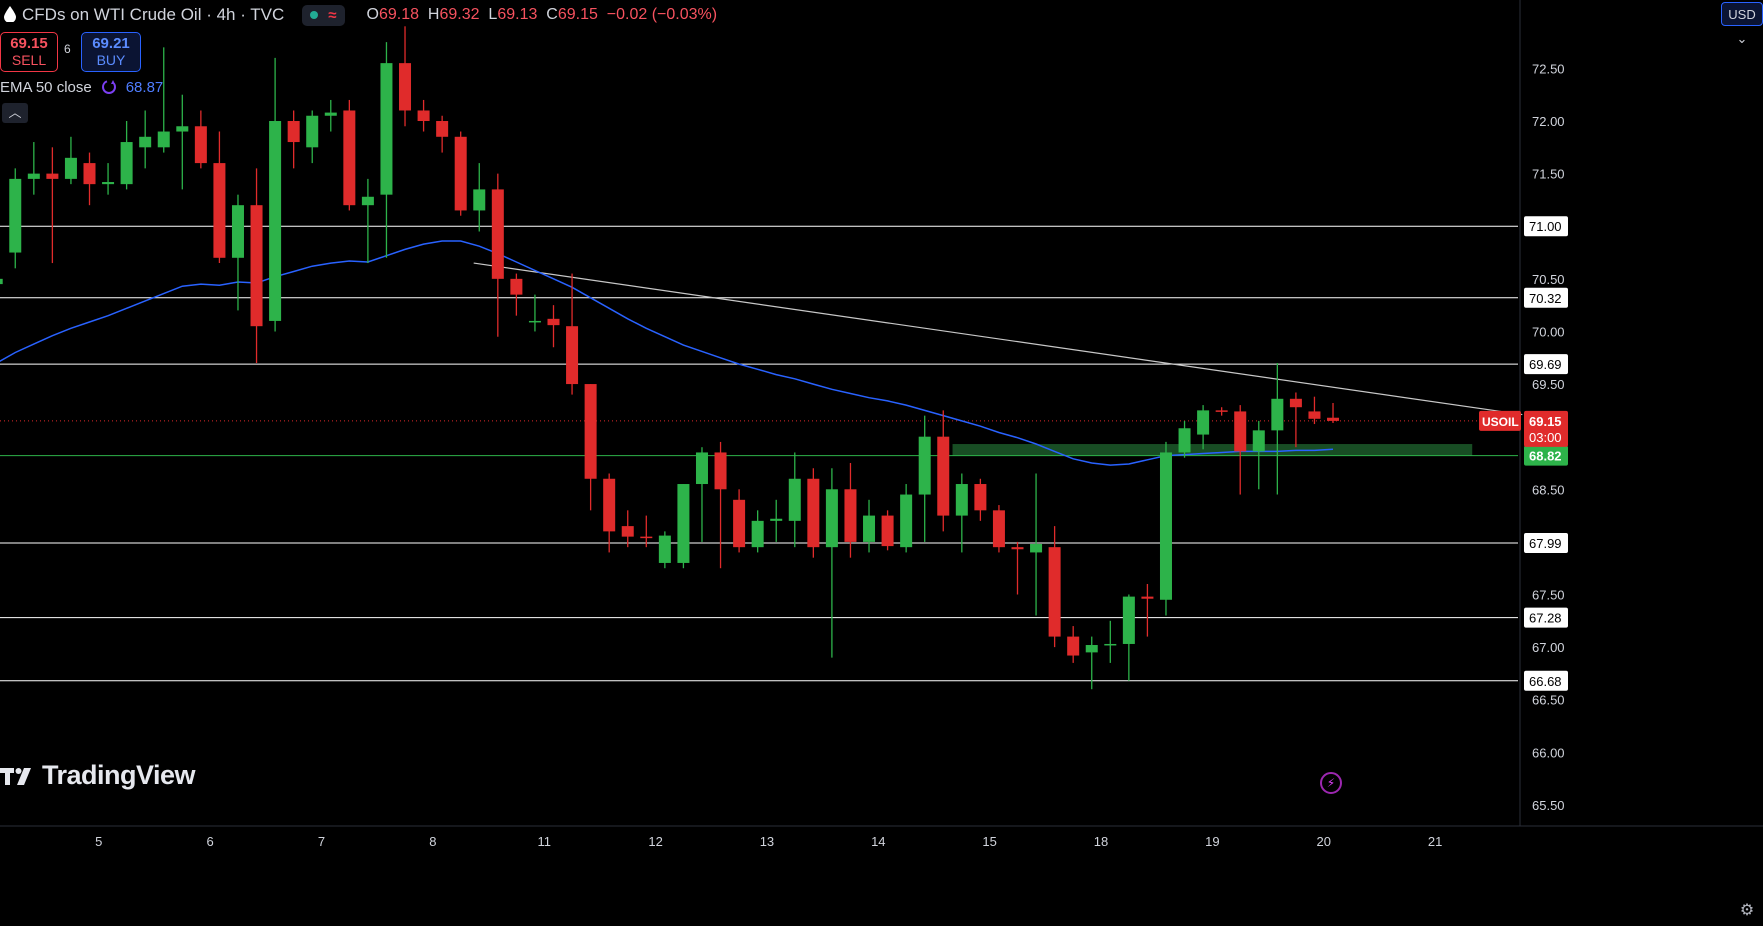  I want to click on support-label: 68.82, so click(1545, 456).